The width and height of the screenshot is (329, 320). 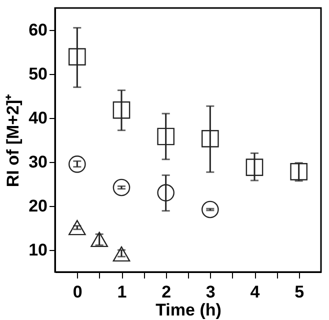 What do you see at coordinates (211, 292) in the screenshot?
I see `x-tick-label: 3` at bounding box center [211, 292].